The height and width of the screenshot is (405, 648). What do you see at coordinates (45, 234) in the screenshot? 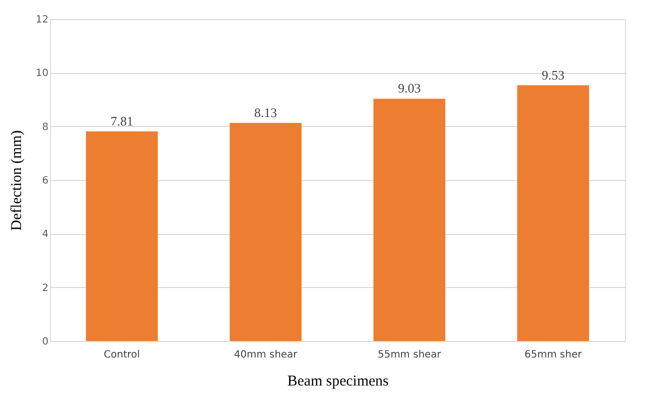
I see `y-tick-label: 4` at bounding box center [45, 234].